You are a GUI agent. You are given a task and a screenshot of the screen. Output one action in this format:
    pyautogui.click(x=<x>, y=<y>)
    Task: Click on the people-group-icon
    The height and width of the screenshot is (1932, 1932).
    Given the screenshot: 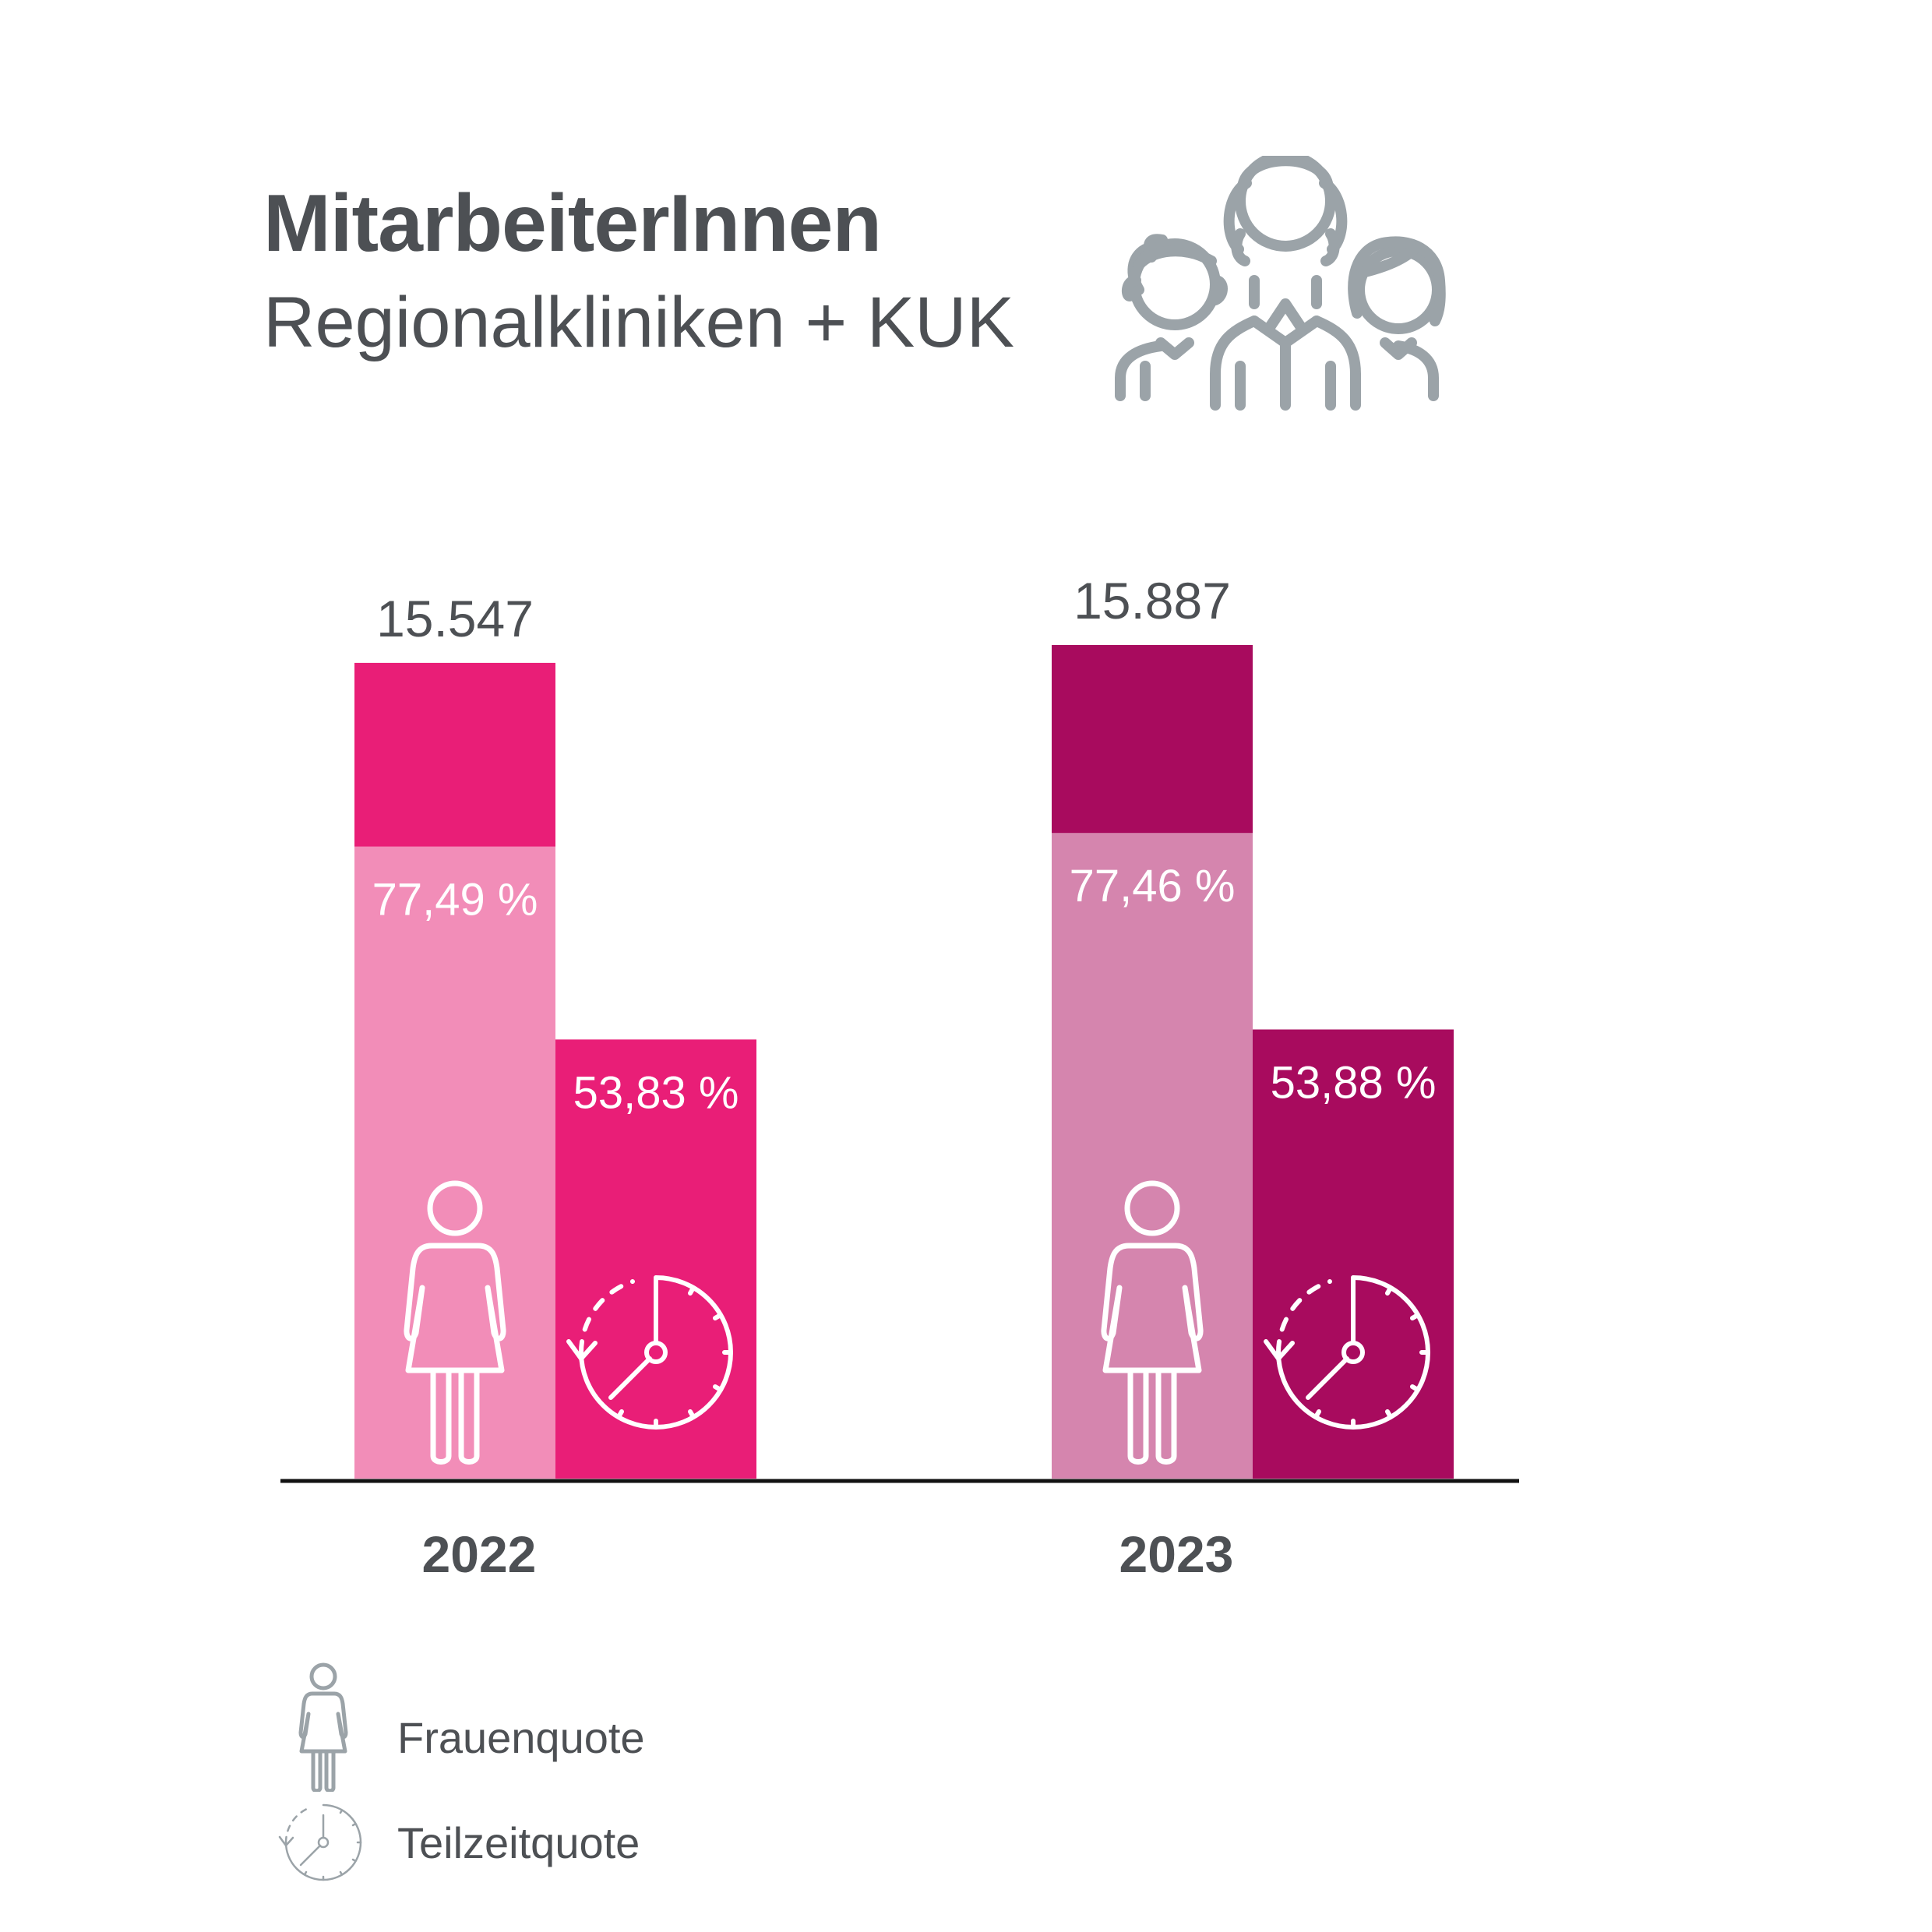 What is the action you would take?
    pyautogui.click(x=1280, y=283)
    